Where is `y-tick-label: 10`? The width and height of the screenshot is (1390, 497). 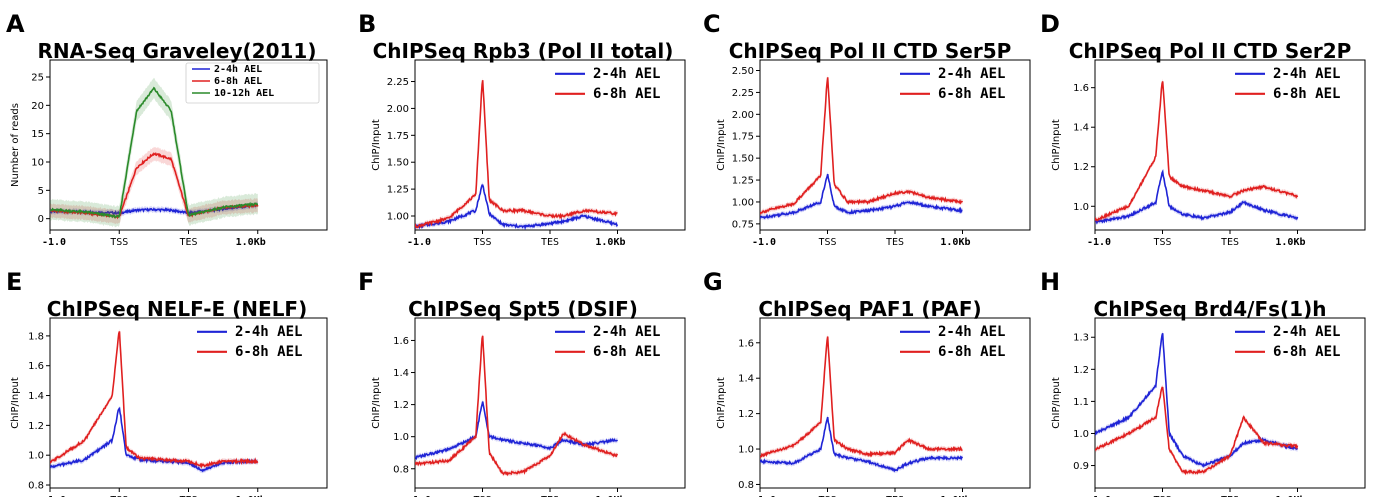
y-tick-label: 10 is located at coordinates (37, 163).